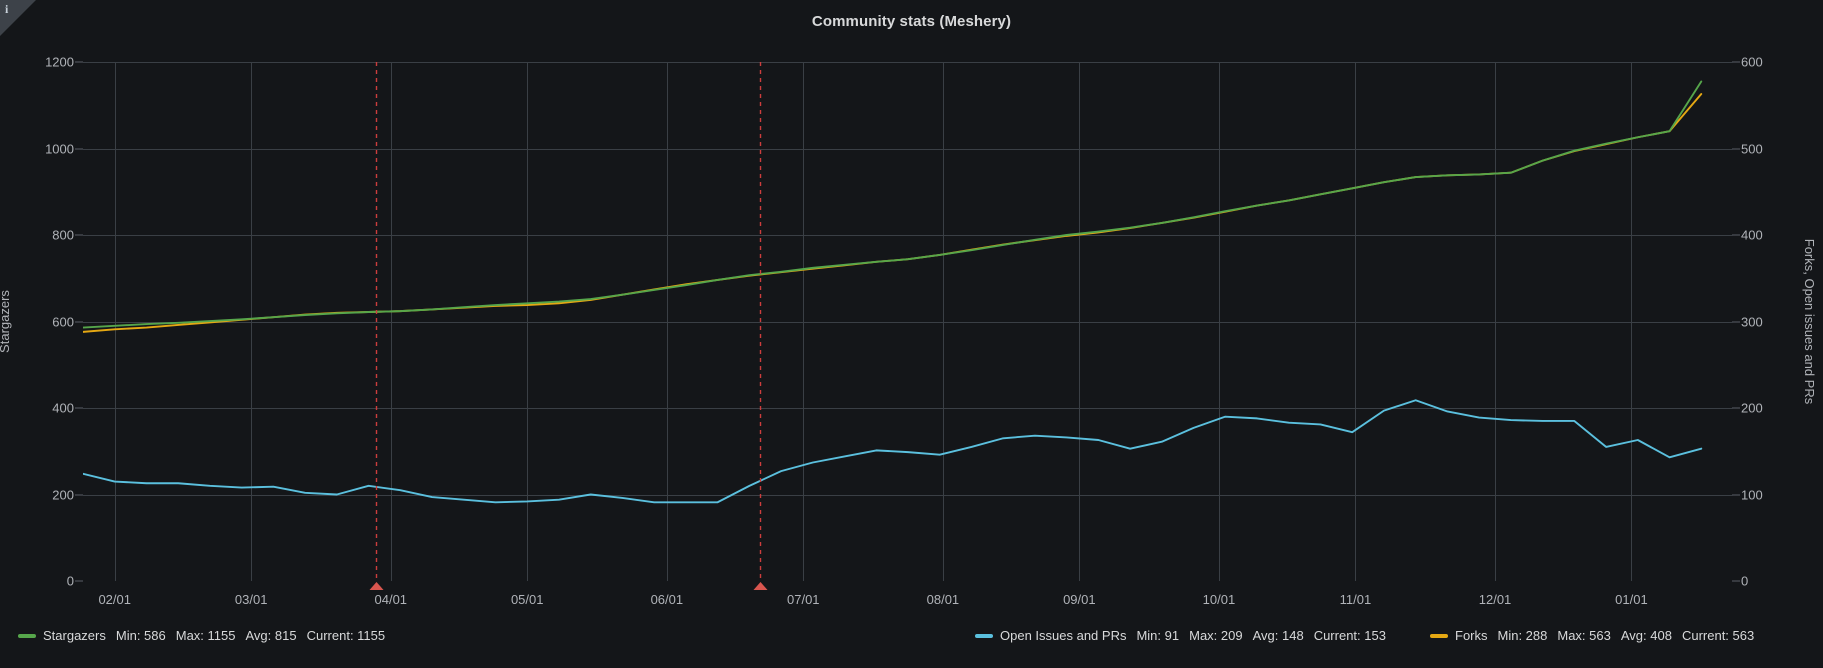 The height and width of the screenshot is (668, 1823). What do you see at coordinates (667, 599) in the screenshot?
I see `x-axis-tick-06-01: 06/01` at bounding box center [667, 599].